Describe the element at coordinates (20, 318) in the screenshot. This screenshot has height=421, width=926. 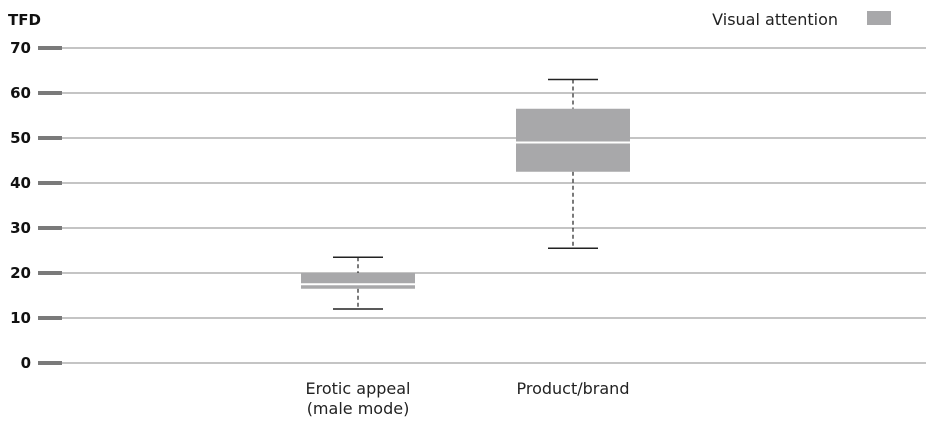
I see `y-tick-label: 10` at that location.